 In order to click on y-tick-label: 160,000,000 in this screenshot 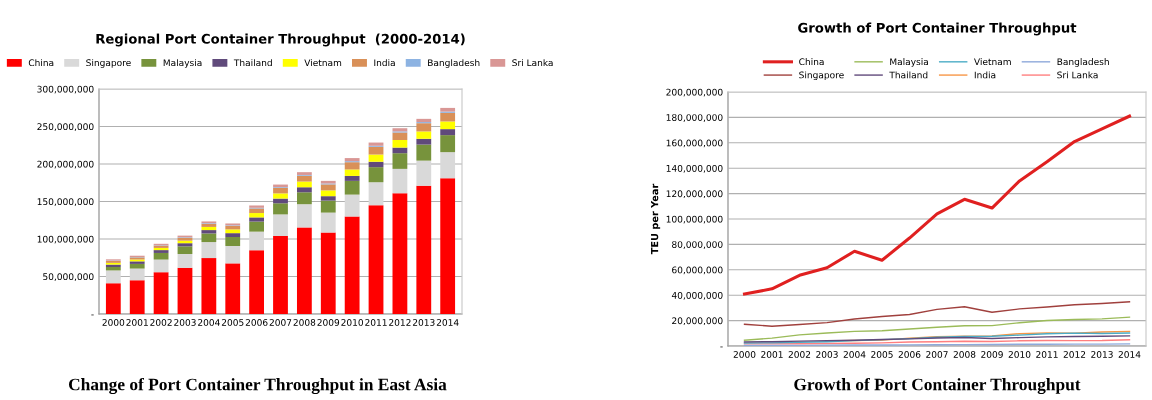, I will do `click(694, 143)`.